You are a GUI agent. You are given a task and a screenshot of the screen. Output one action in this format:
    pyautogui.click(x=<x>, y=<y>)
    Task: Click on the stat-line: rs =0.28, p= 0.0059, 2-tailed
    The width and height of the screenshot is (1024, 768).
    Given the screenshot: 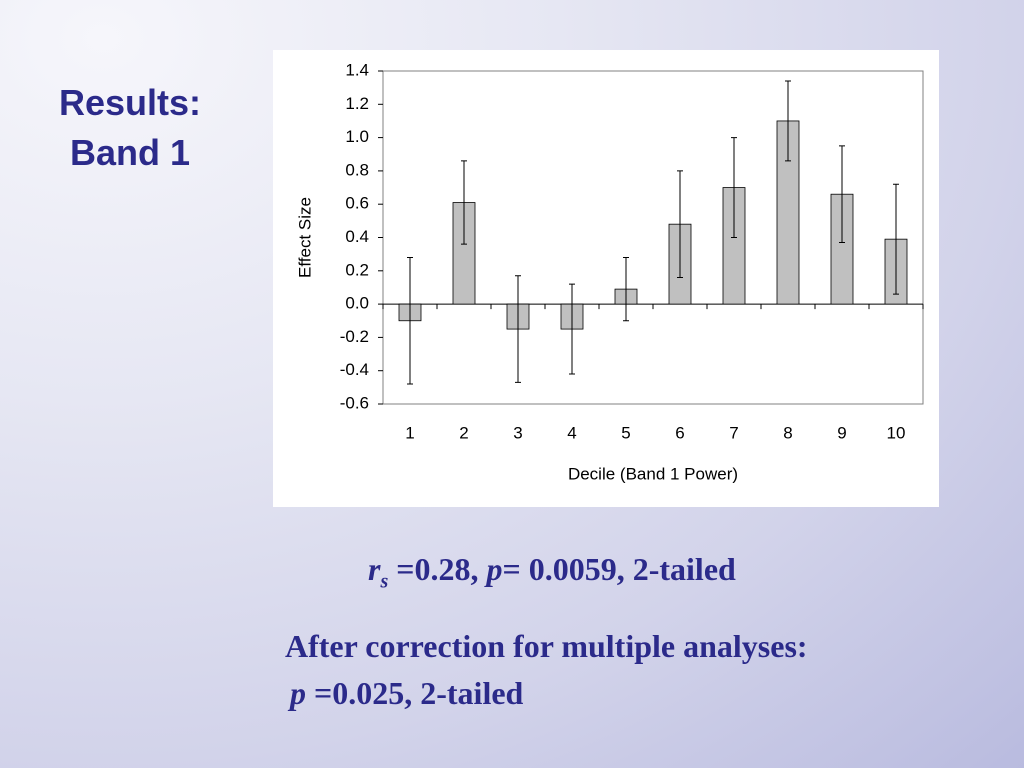 What is the action you would take?
    pyautogui.click(x=552, y=572)
    